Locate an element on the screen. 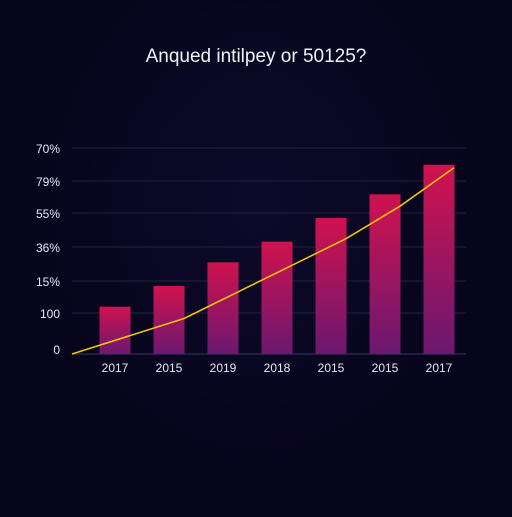 This screenshot has width=512, height=517. x-tick-label: 2019 is located at coordinates (223, 368).